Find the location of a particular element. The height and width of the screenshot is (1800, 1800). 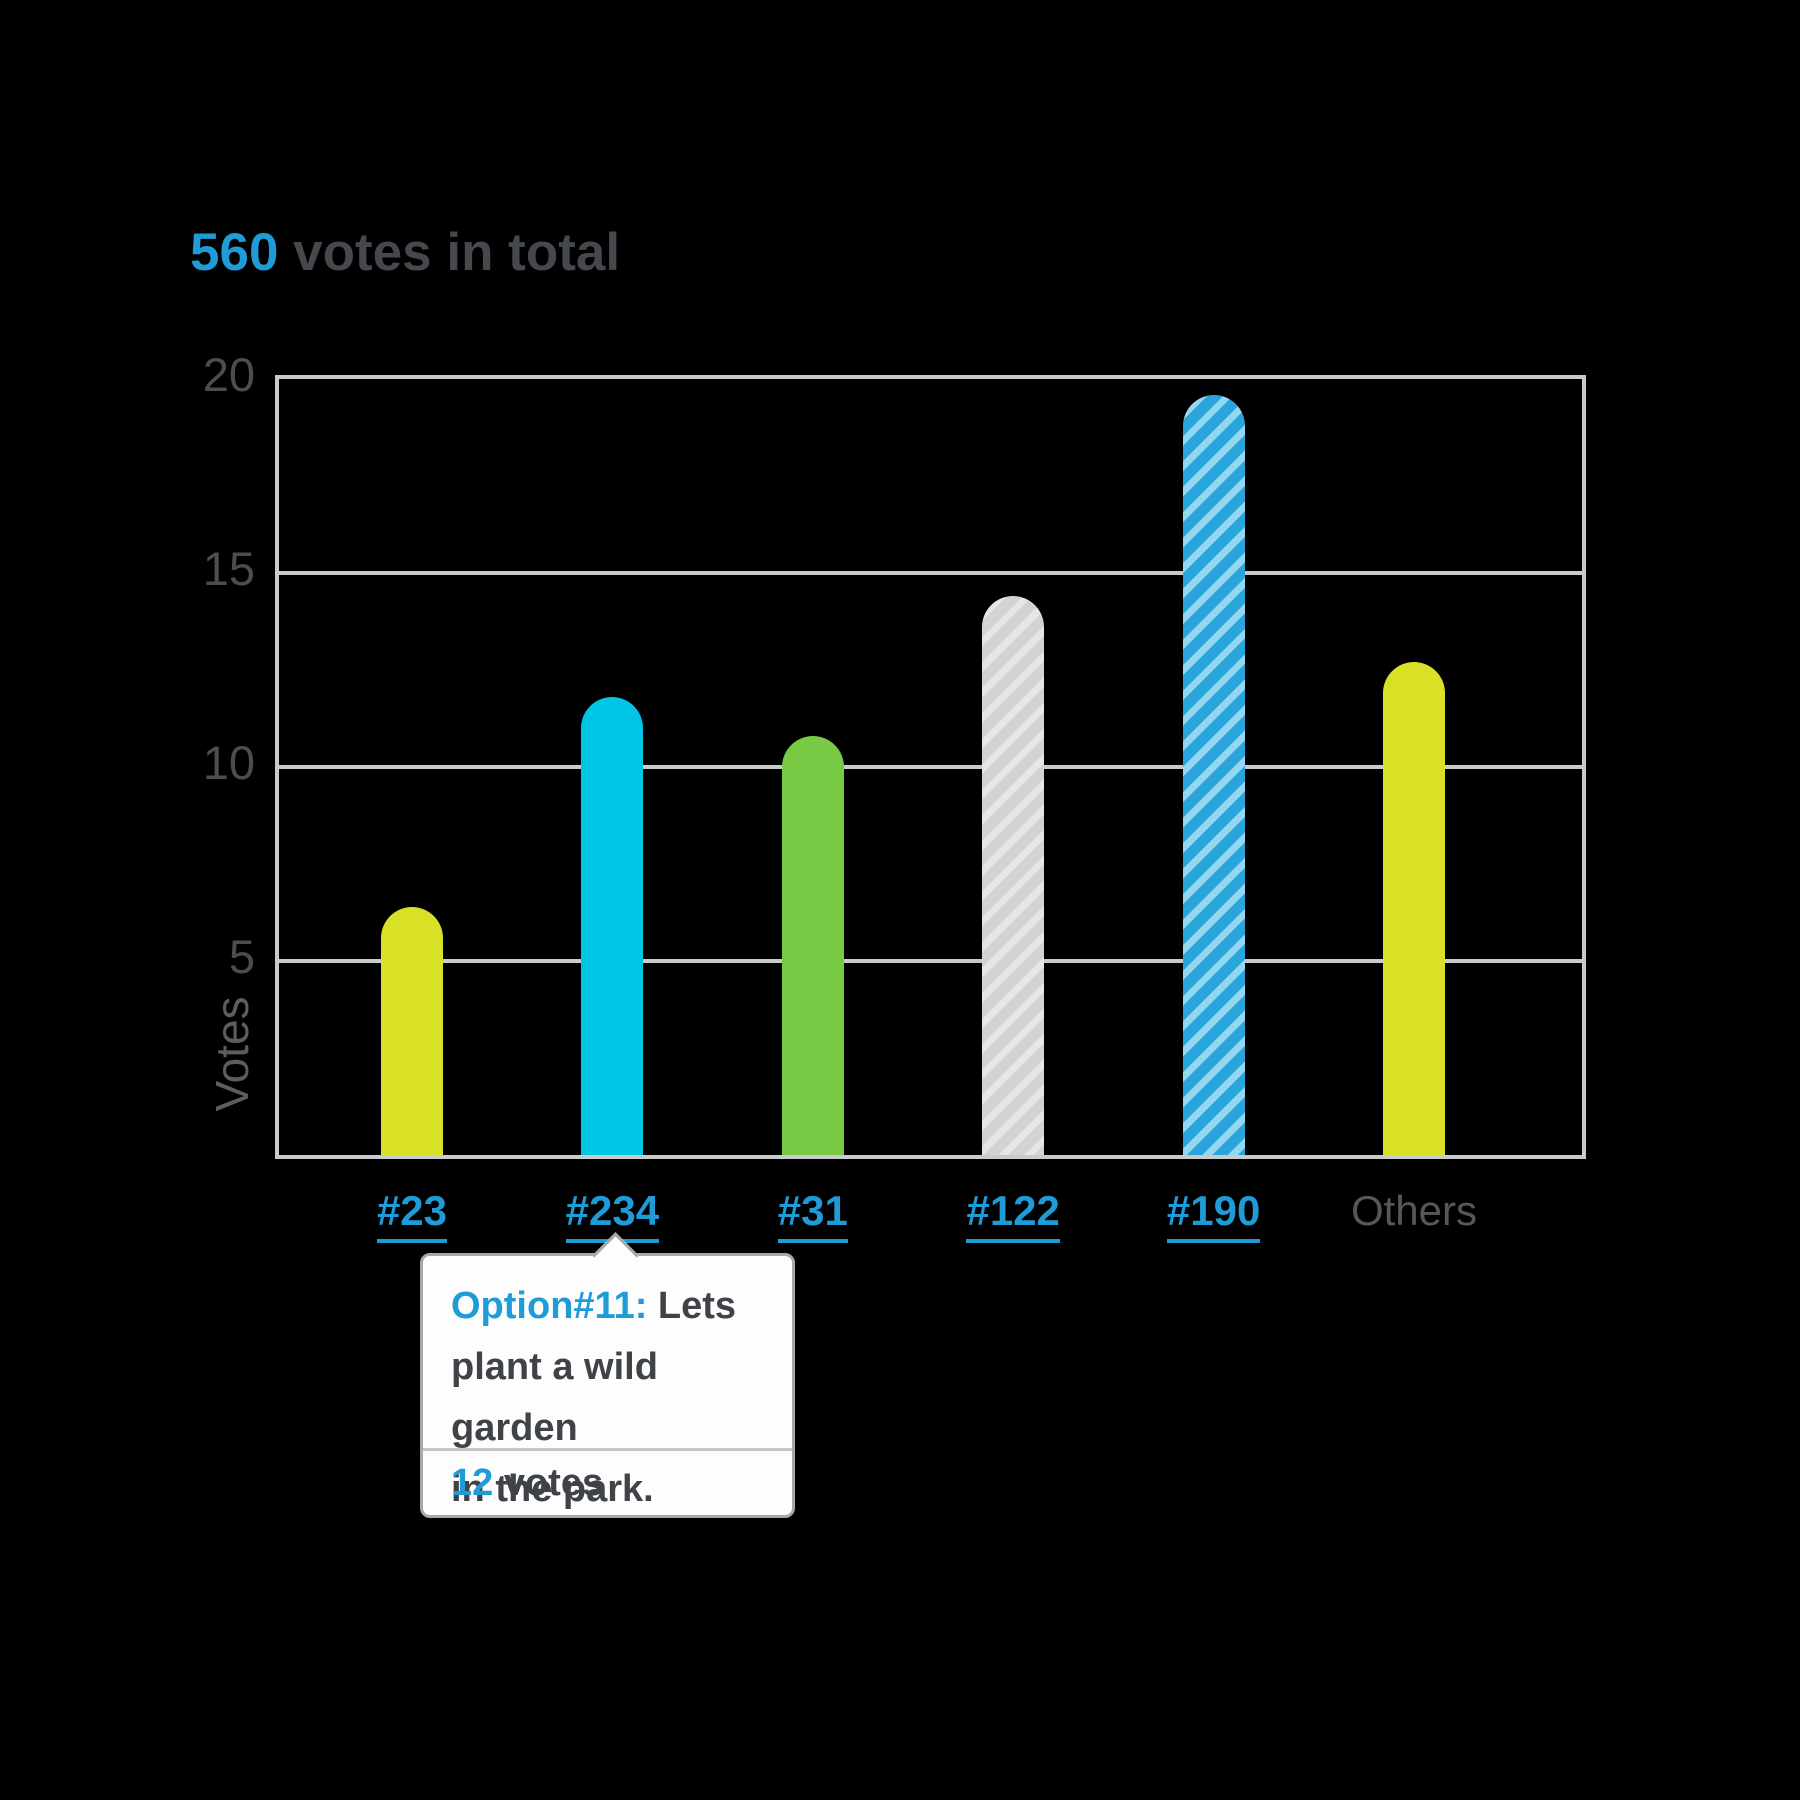

tooltip-option-label: Option#11: is located at coordinates (549, 1306).